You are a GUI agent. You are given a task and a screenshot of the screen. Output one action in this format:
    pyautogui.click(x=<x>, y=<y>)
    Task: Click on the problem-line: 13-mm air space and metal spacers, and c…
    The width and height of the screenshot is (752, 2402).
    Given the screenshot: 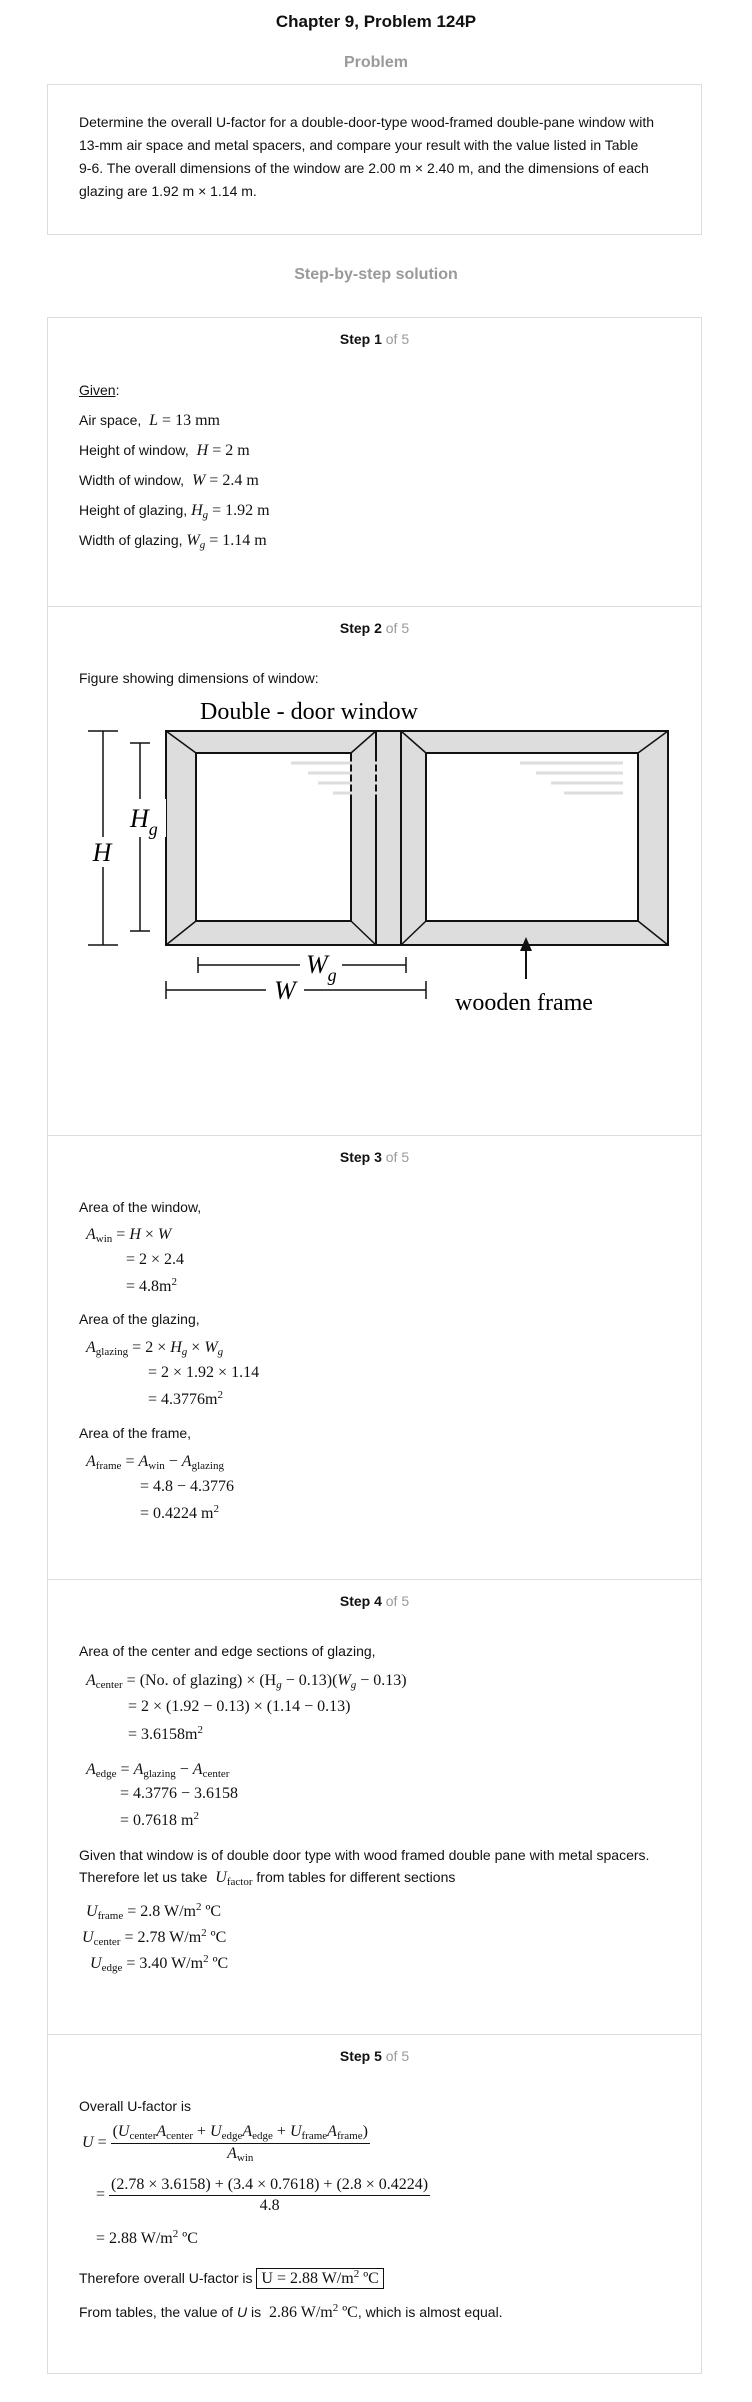 What is the action you would take?
    pyautogui.click(x=359, y=145)
    